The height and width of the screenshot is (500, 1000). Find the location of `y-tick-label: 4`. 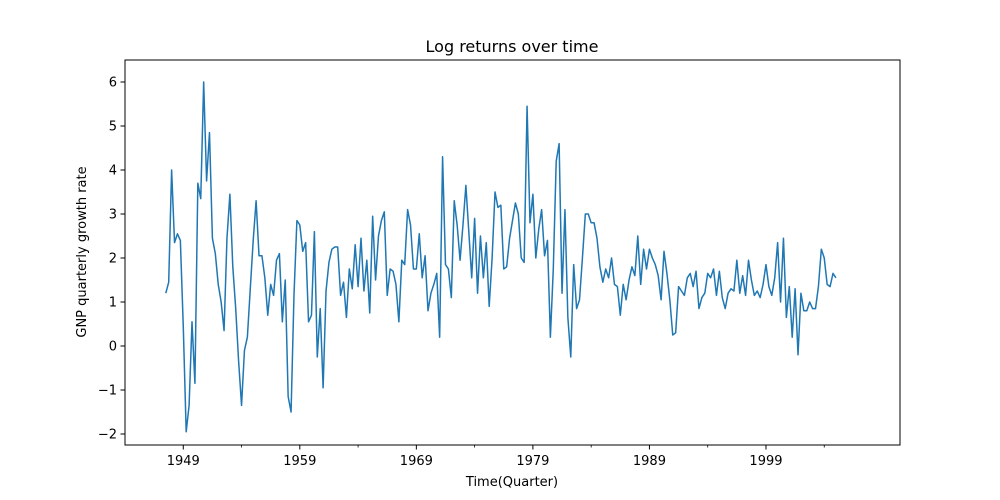

y-tick-label: 4 is located at coordinates (113, 171).